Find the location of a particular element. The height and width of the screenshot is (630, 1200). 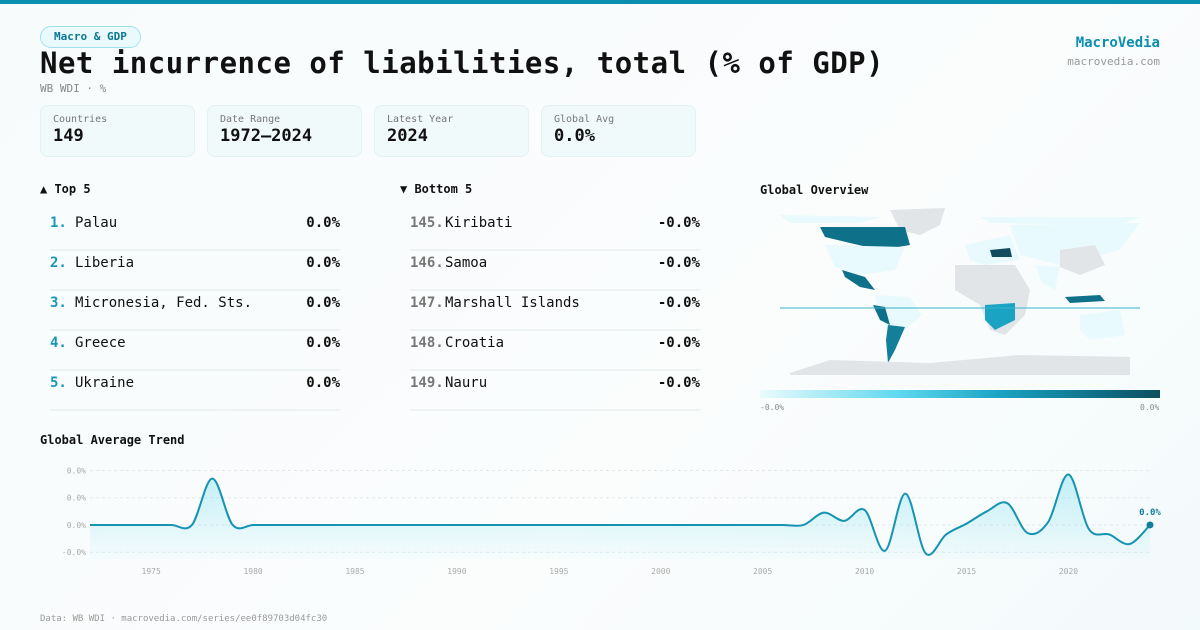

x-tick-label: 2005 is located at coordinates (762, 571).